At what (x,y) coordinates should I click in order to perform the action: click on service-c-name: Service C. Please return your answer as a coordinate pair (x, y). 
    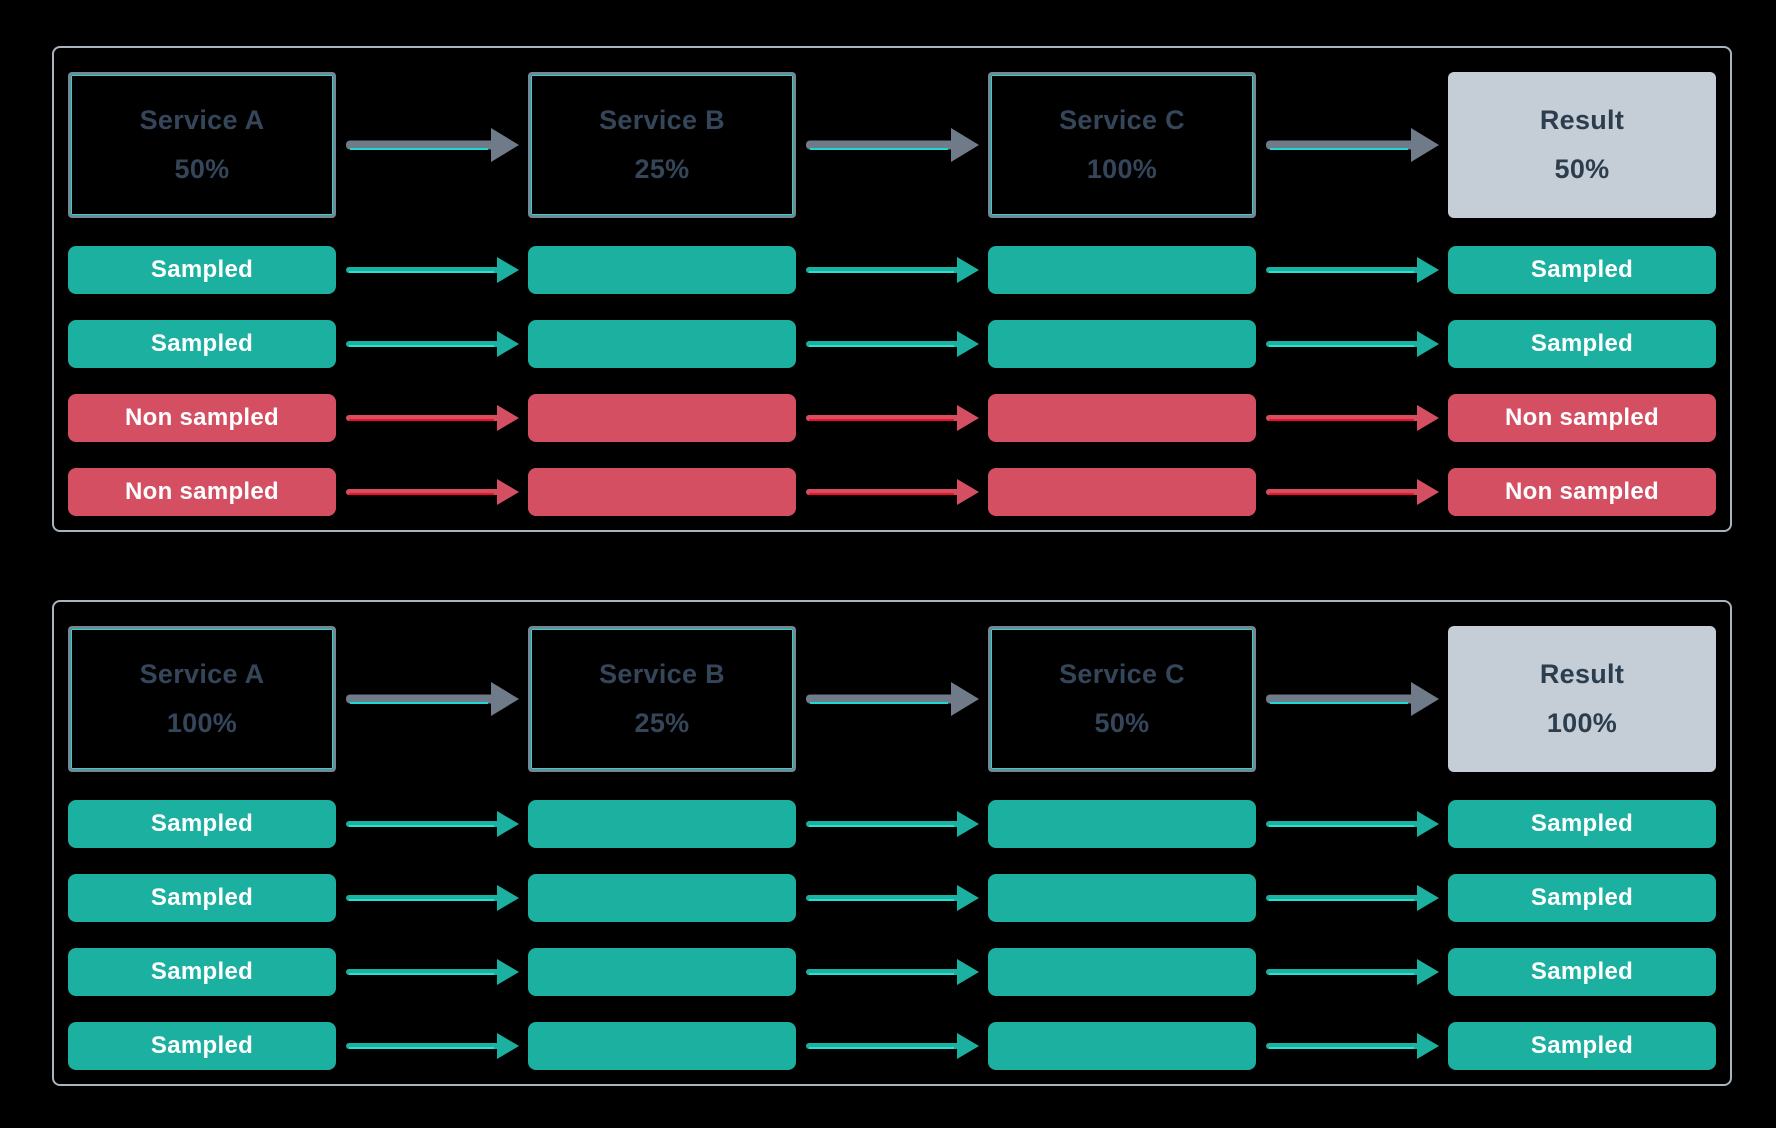
    Looking at the image, I should click on (1122, 120).